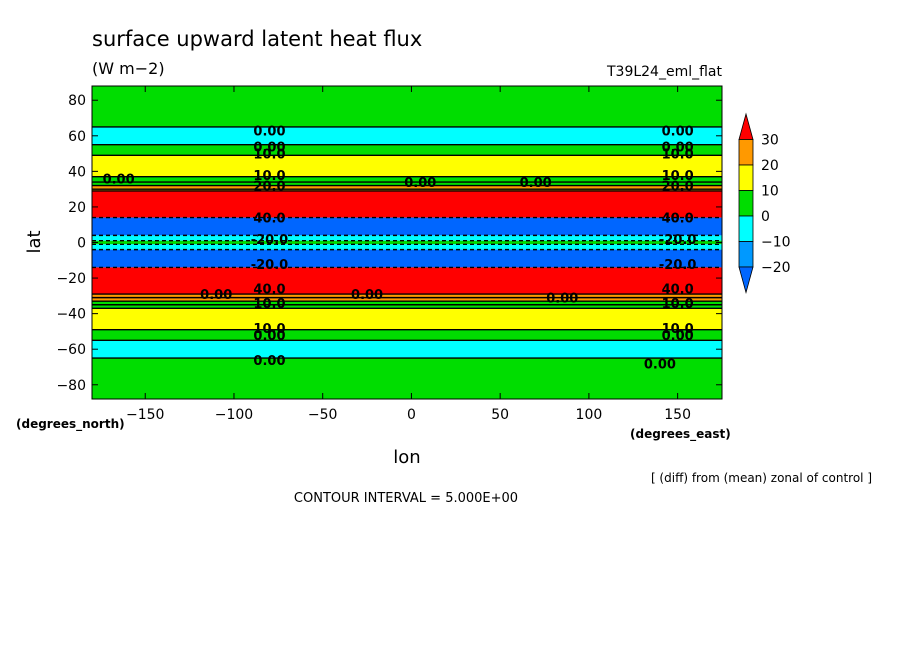 This screenshot has height=654, width=904. What do you see at coordinates (411, 415) in the screenshot?
I see `x-tick-label: 0` at bounding box center [411, 415].